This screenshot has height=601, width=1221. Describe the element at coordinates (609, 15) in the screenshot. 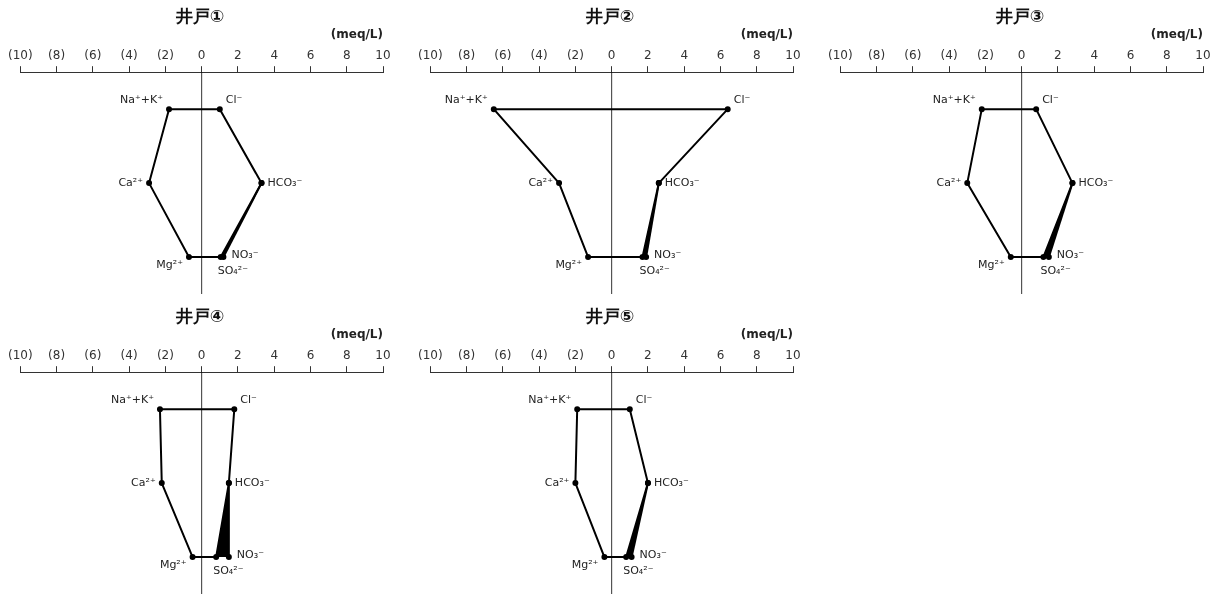

I see `chart-title: 井戸②` at that location.